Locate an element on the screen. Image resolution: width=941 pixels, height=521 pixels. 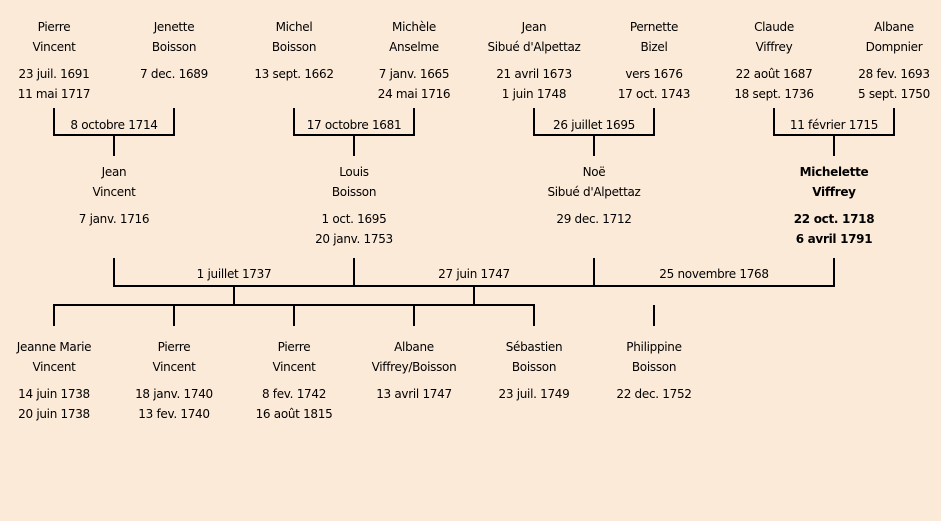
person-card: Michèle Anselme 7 janv. 1665 24 mai 1716 is located at coordinates (414, 60).